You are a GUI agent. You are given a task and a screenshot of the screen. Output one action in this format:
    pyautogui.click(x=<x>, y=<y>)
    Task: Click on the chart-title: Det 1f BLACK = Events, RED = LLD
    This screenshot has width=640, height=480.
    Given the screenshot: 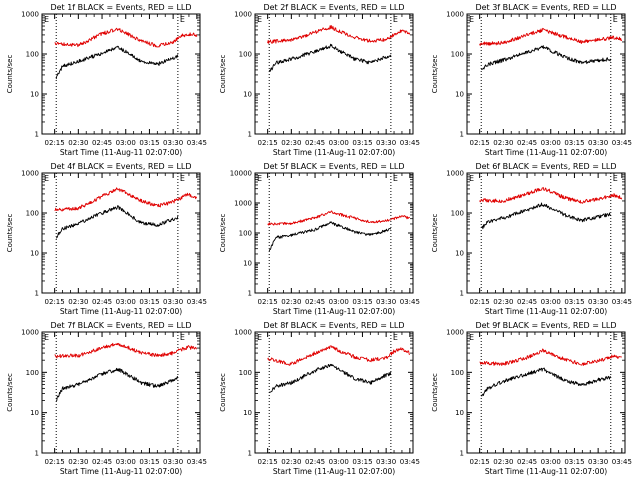 What is the action you would take?
    pyautogui.click(x=120, y=7)
    